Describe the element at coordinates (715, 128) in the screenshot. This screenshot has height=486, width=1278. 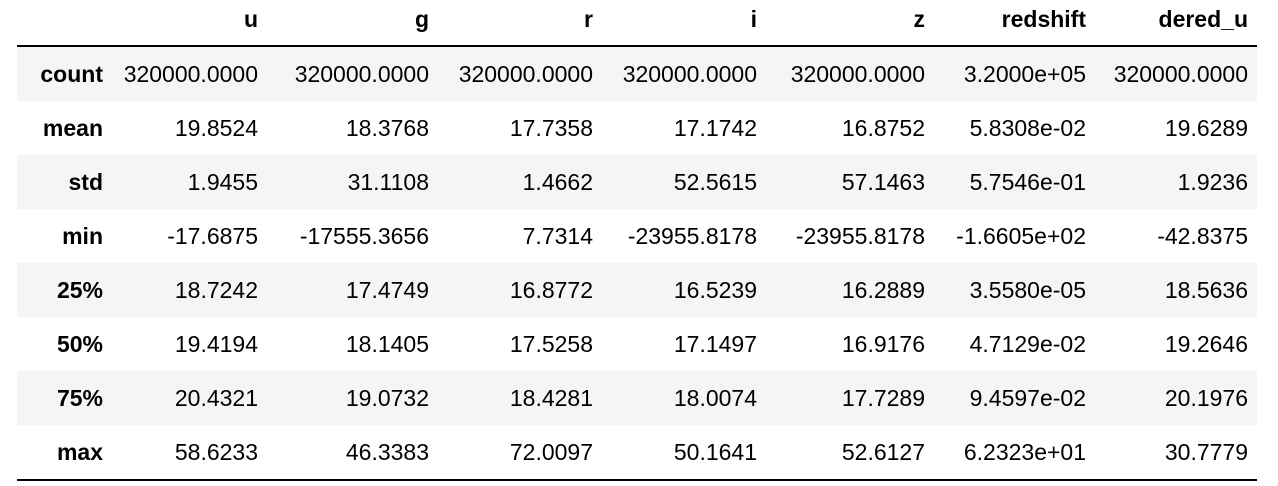
I see `cell-mean-i: 17.1742` at that location.